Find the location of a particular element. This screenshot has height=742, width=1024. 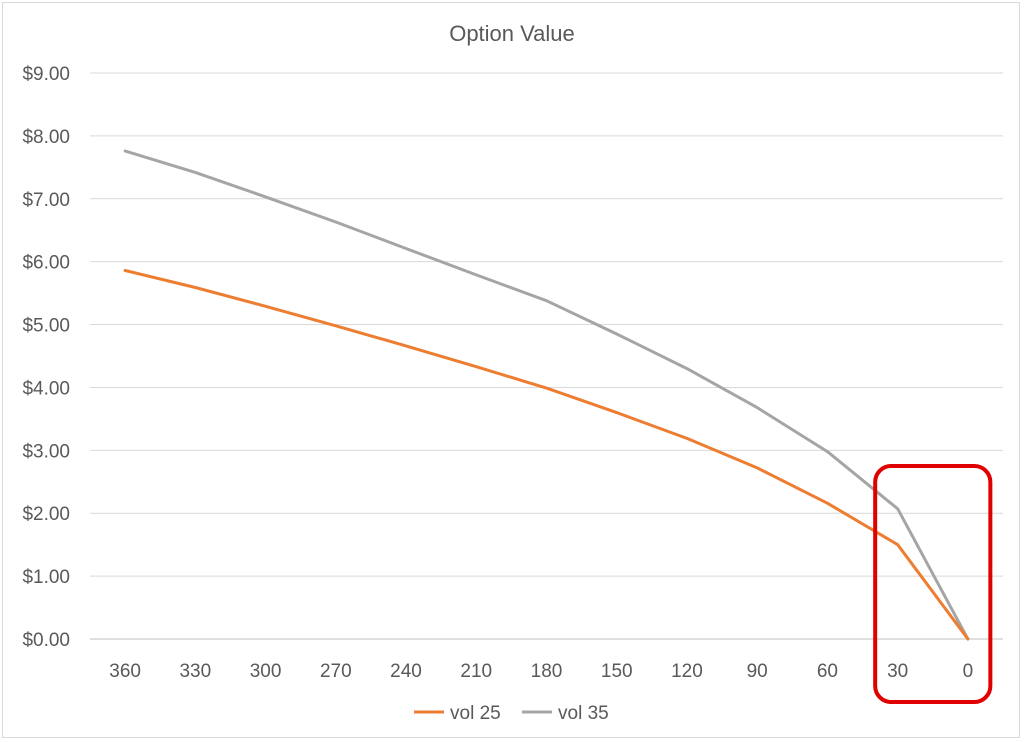

y-tick-label: $8.00 is located at coordinates (46, 137).